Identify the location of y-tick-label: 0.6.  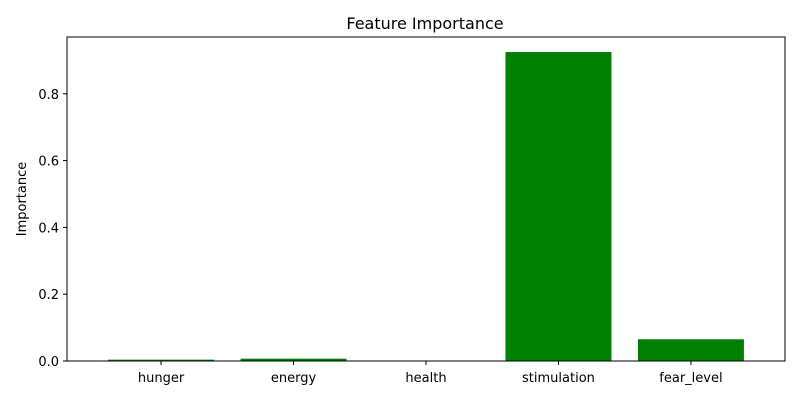
(48, 162).